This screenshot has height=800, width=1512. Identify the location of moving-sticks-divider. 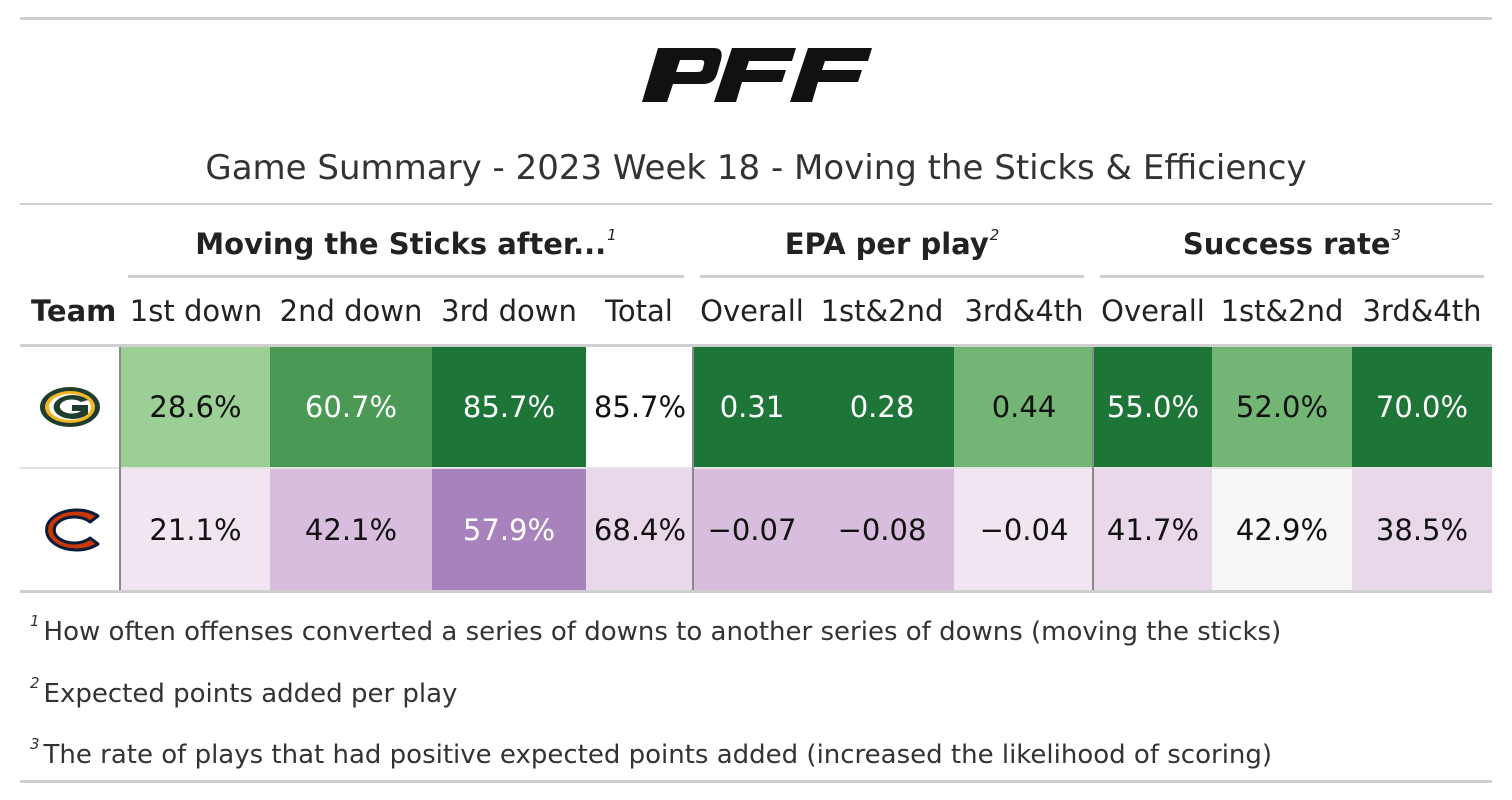
(693, 468).